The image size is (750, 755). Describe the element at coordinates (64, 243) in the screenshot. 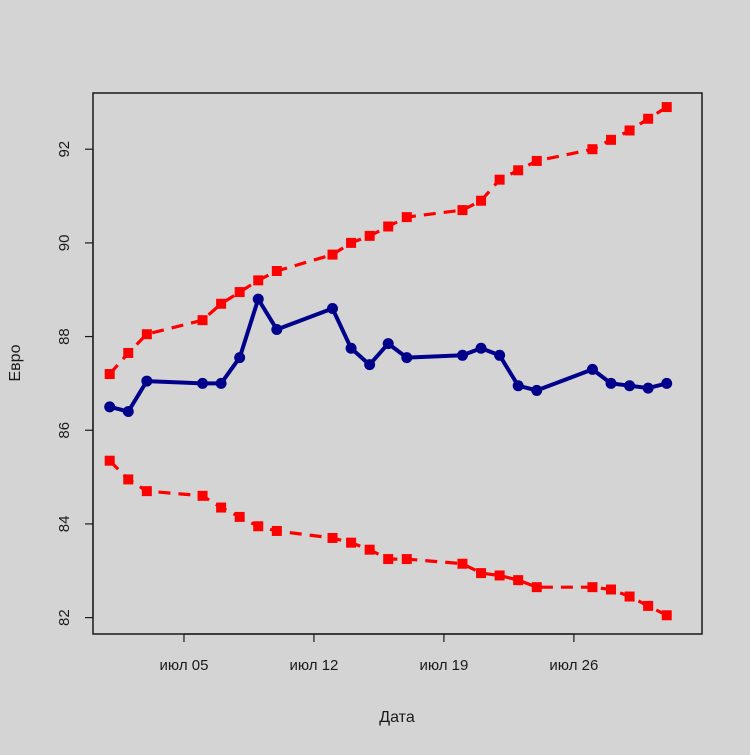

I see `y-tick-label: 90` at that location.